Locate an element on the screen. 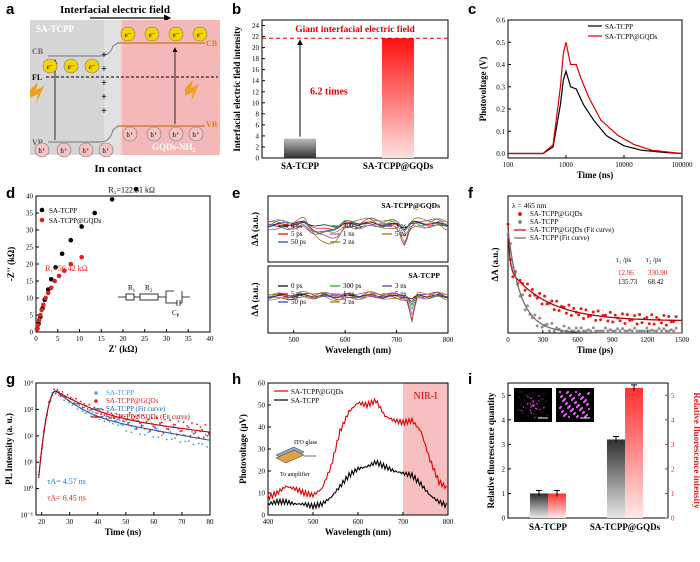 Image resolution: width=700 pixels, height=562 pixels. e-legend-label-0-7: 5 ns is located at coordinates (401, 234).